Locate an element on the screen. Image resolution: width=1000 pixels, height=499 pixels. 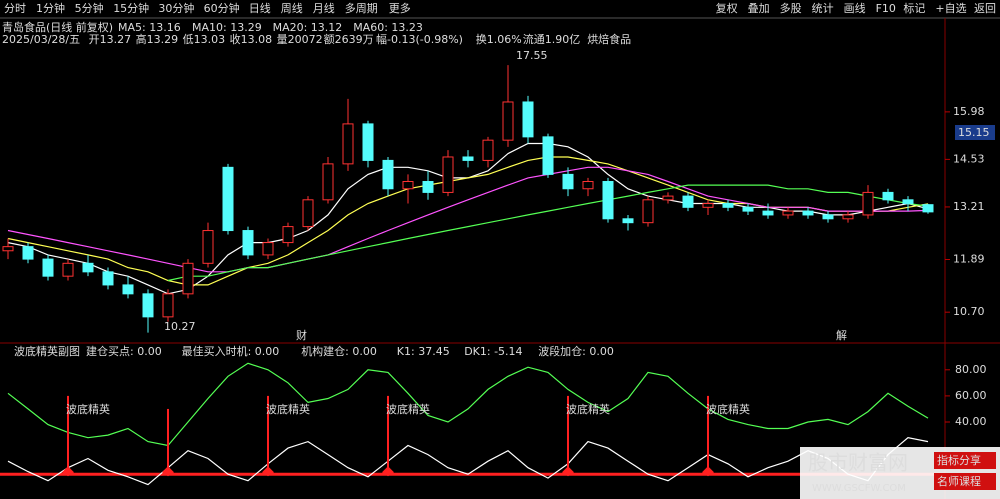
tab: 分时 is located at coordinates (15, 8).